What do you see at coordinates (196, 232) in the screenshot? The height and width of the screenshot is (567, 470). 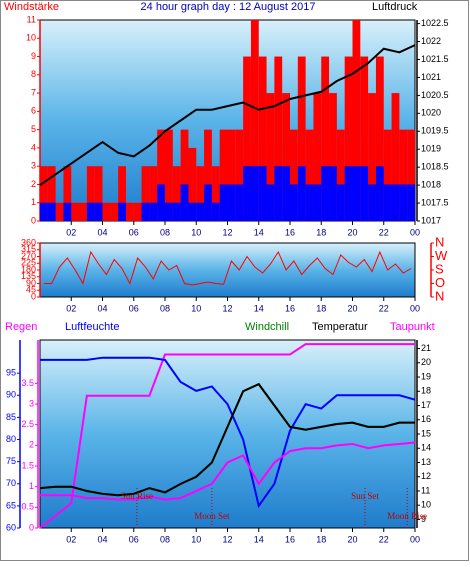 I see `x-tick-label: 10` at bounding box center [196, 232].